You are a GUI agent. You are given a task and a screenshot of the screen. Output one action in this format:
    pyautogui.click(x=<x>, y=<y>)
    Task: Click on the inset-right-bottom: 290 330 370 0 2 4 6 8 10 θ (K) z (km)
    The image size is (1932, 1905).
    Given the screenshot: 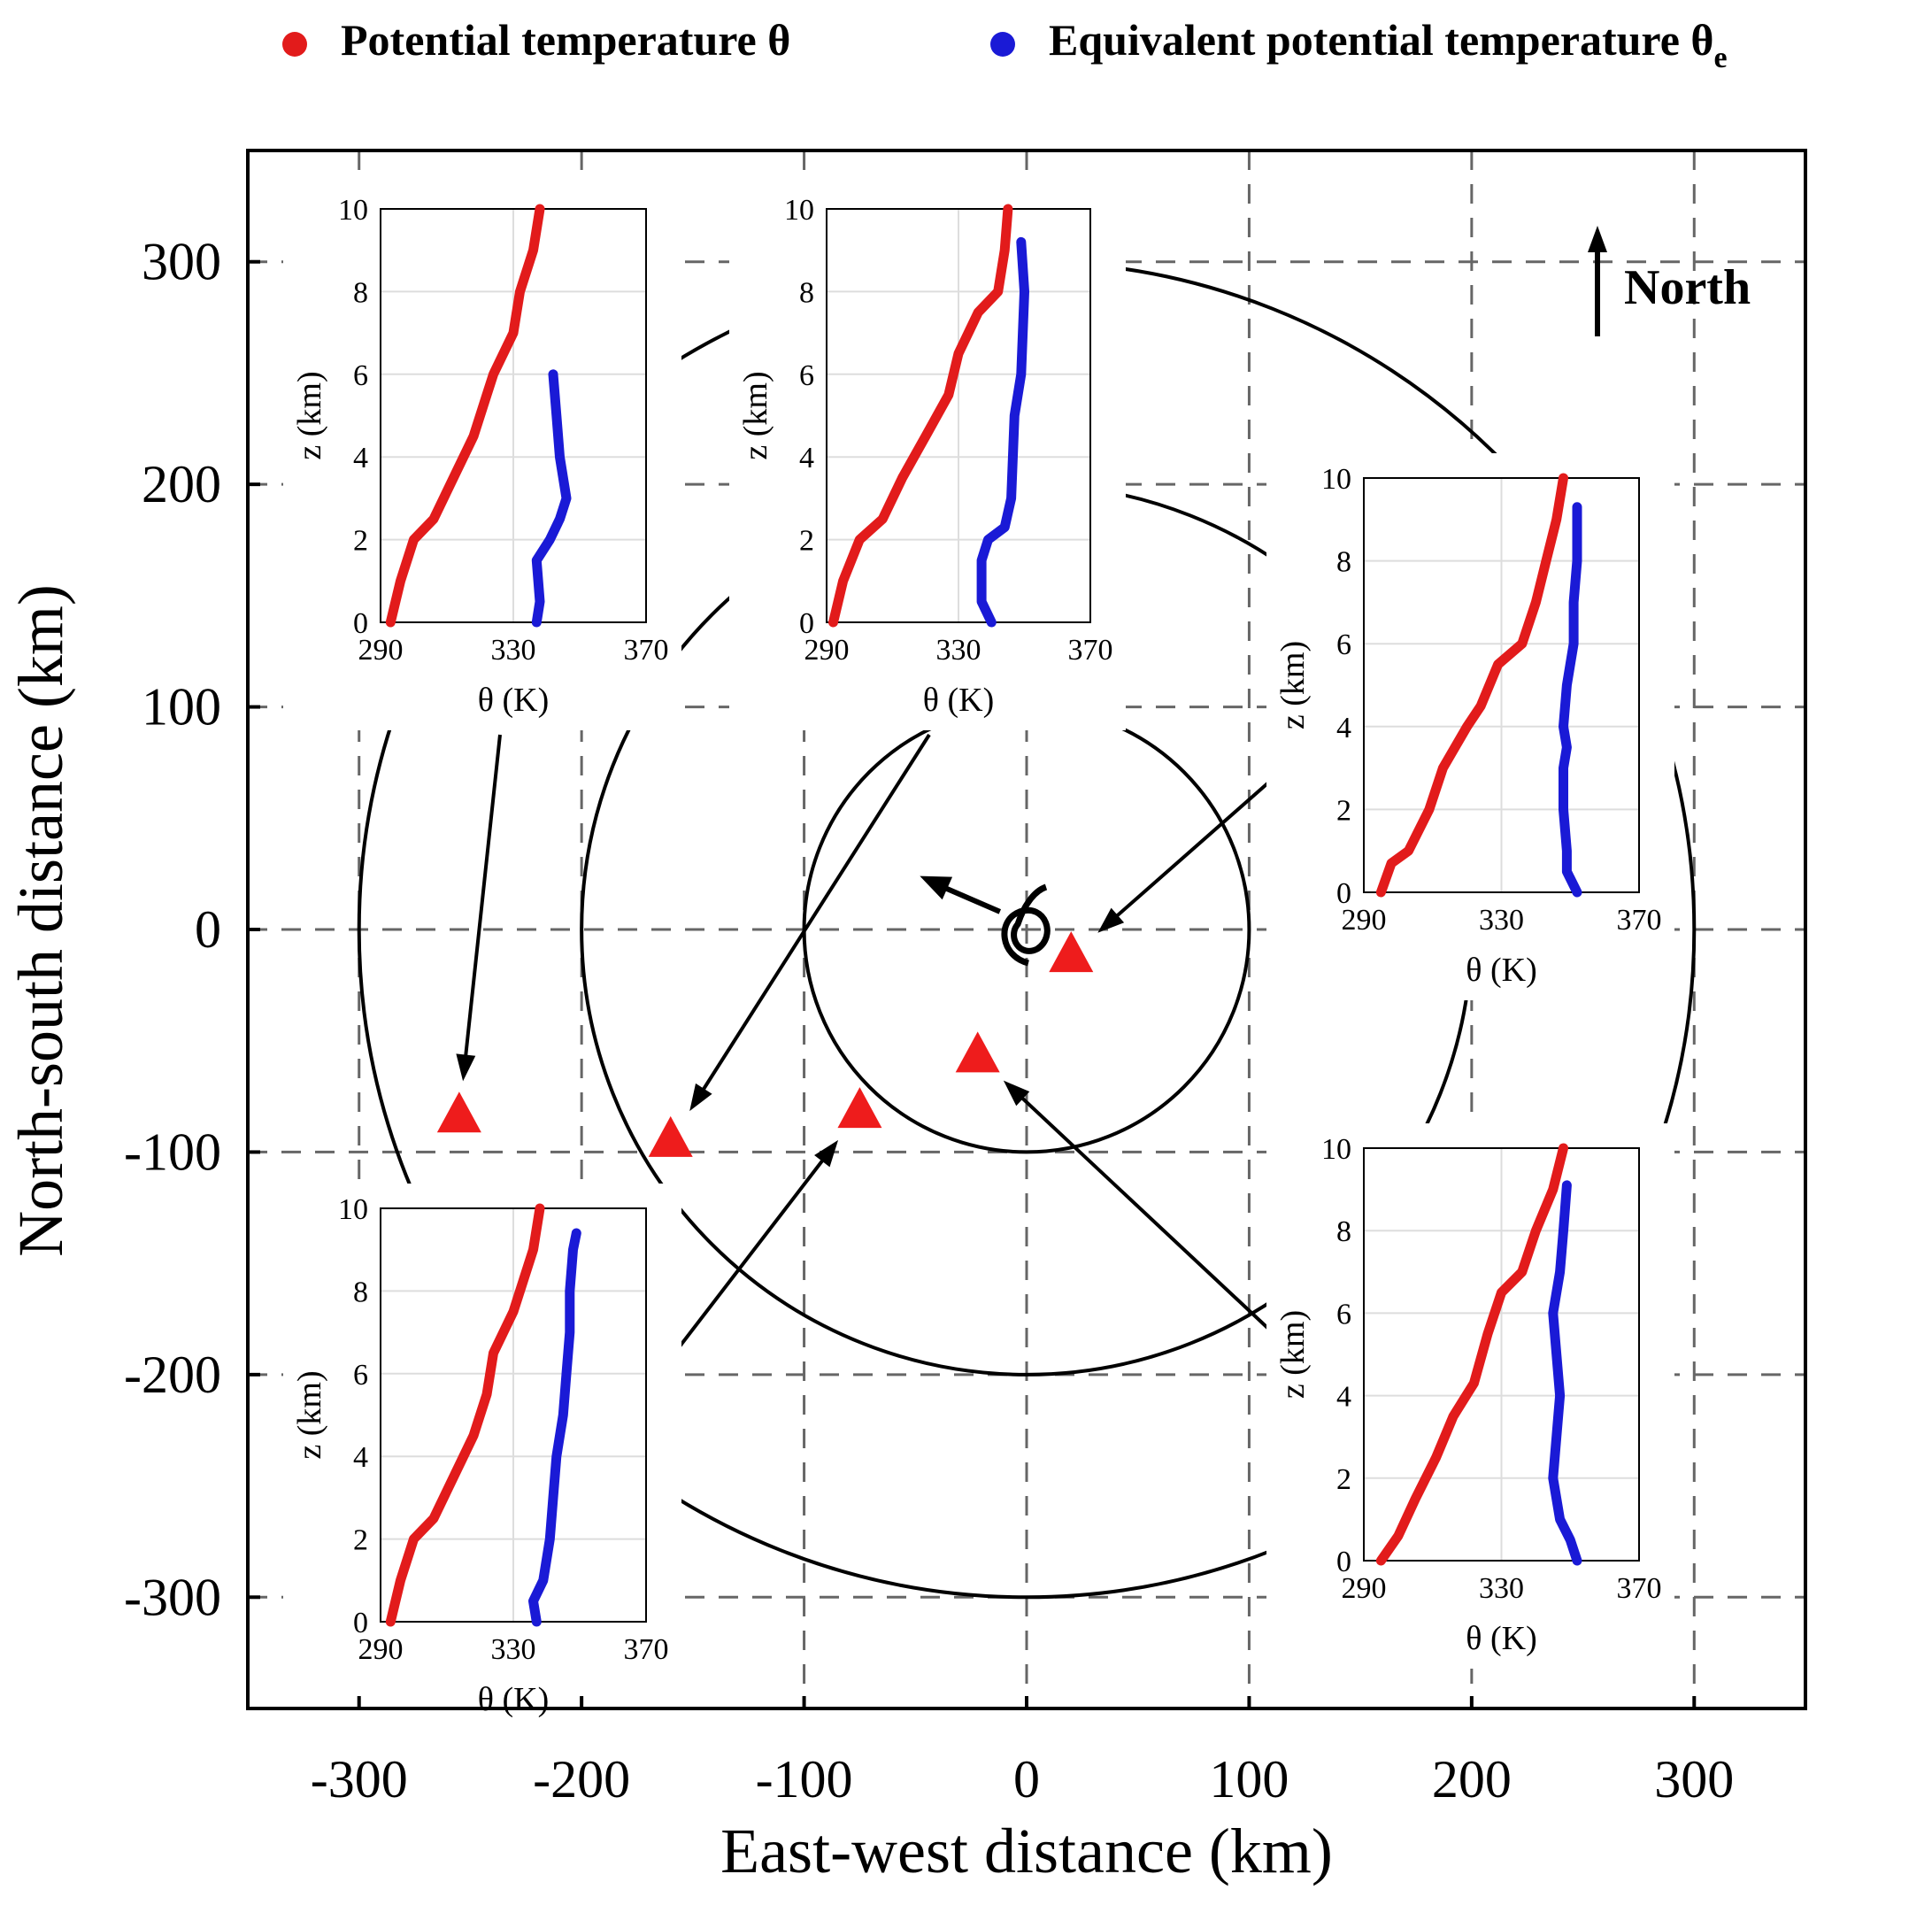 What is the action you would take?
    pyautogui.click(x=1470, y=1396)
    